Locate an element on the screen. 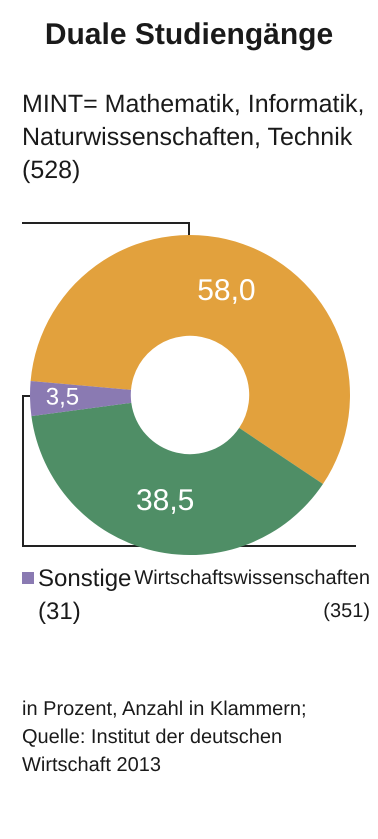 The width and height of the screenshot is (378, 839). slice-label: Wirtschaftswissenschaften (351) is located at coordinates (252, 594).